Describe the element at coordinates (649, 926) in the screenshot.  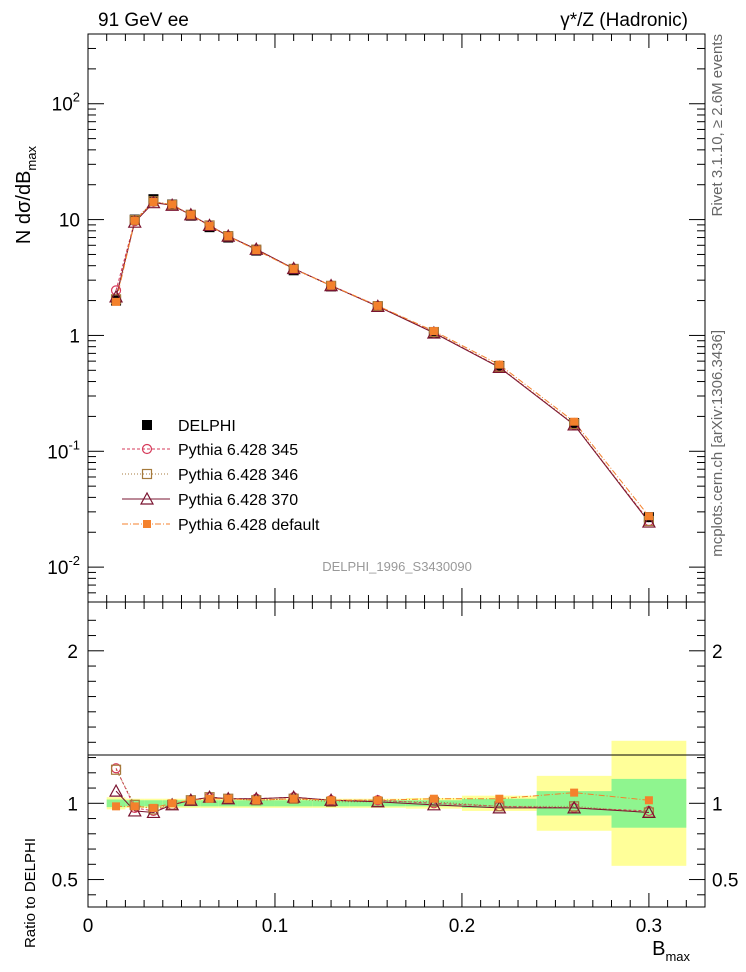
I see `x-tick-label: 0.3` at that location.